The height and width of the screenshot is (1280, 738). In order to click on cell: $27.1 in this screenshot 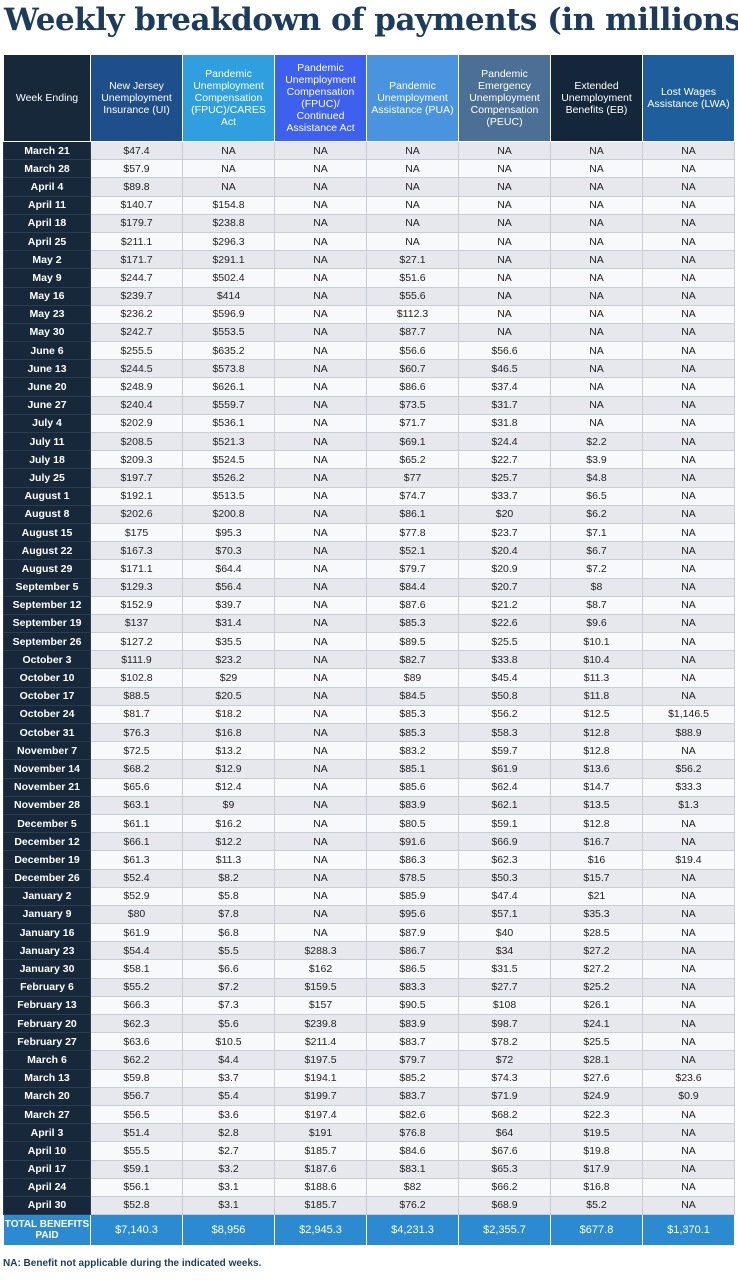, I will do `click(412, 260)`.